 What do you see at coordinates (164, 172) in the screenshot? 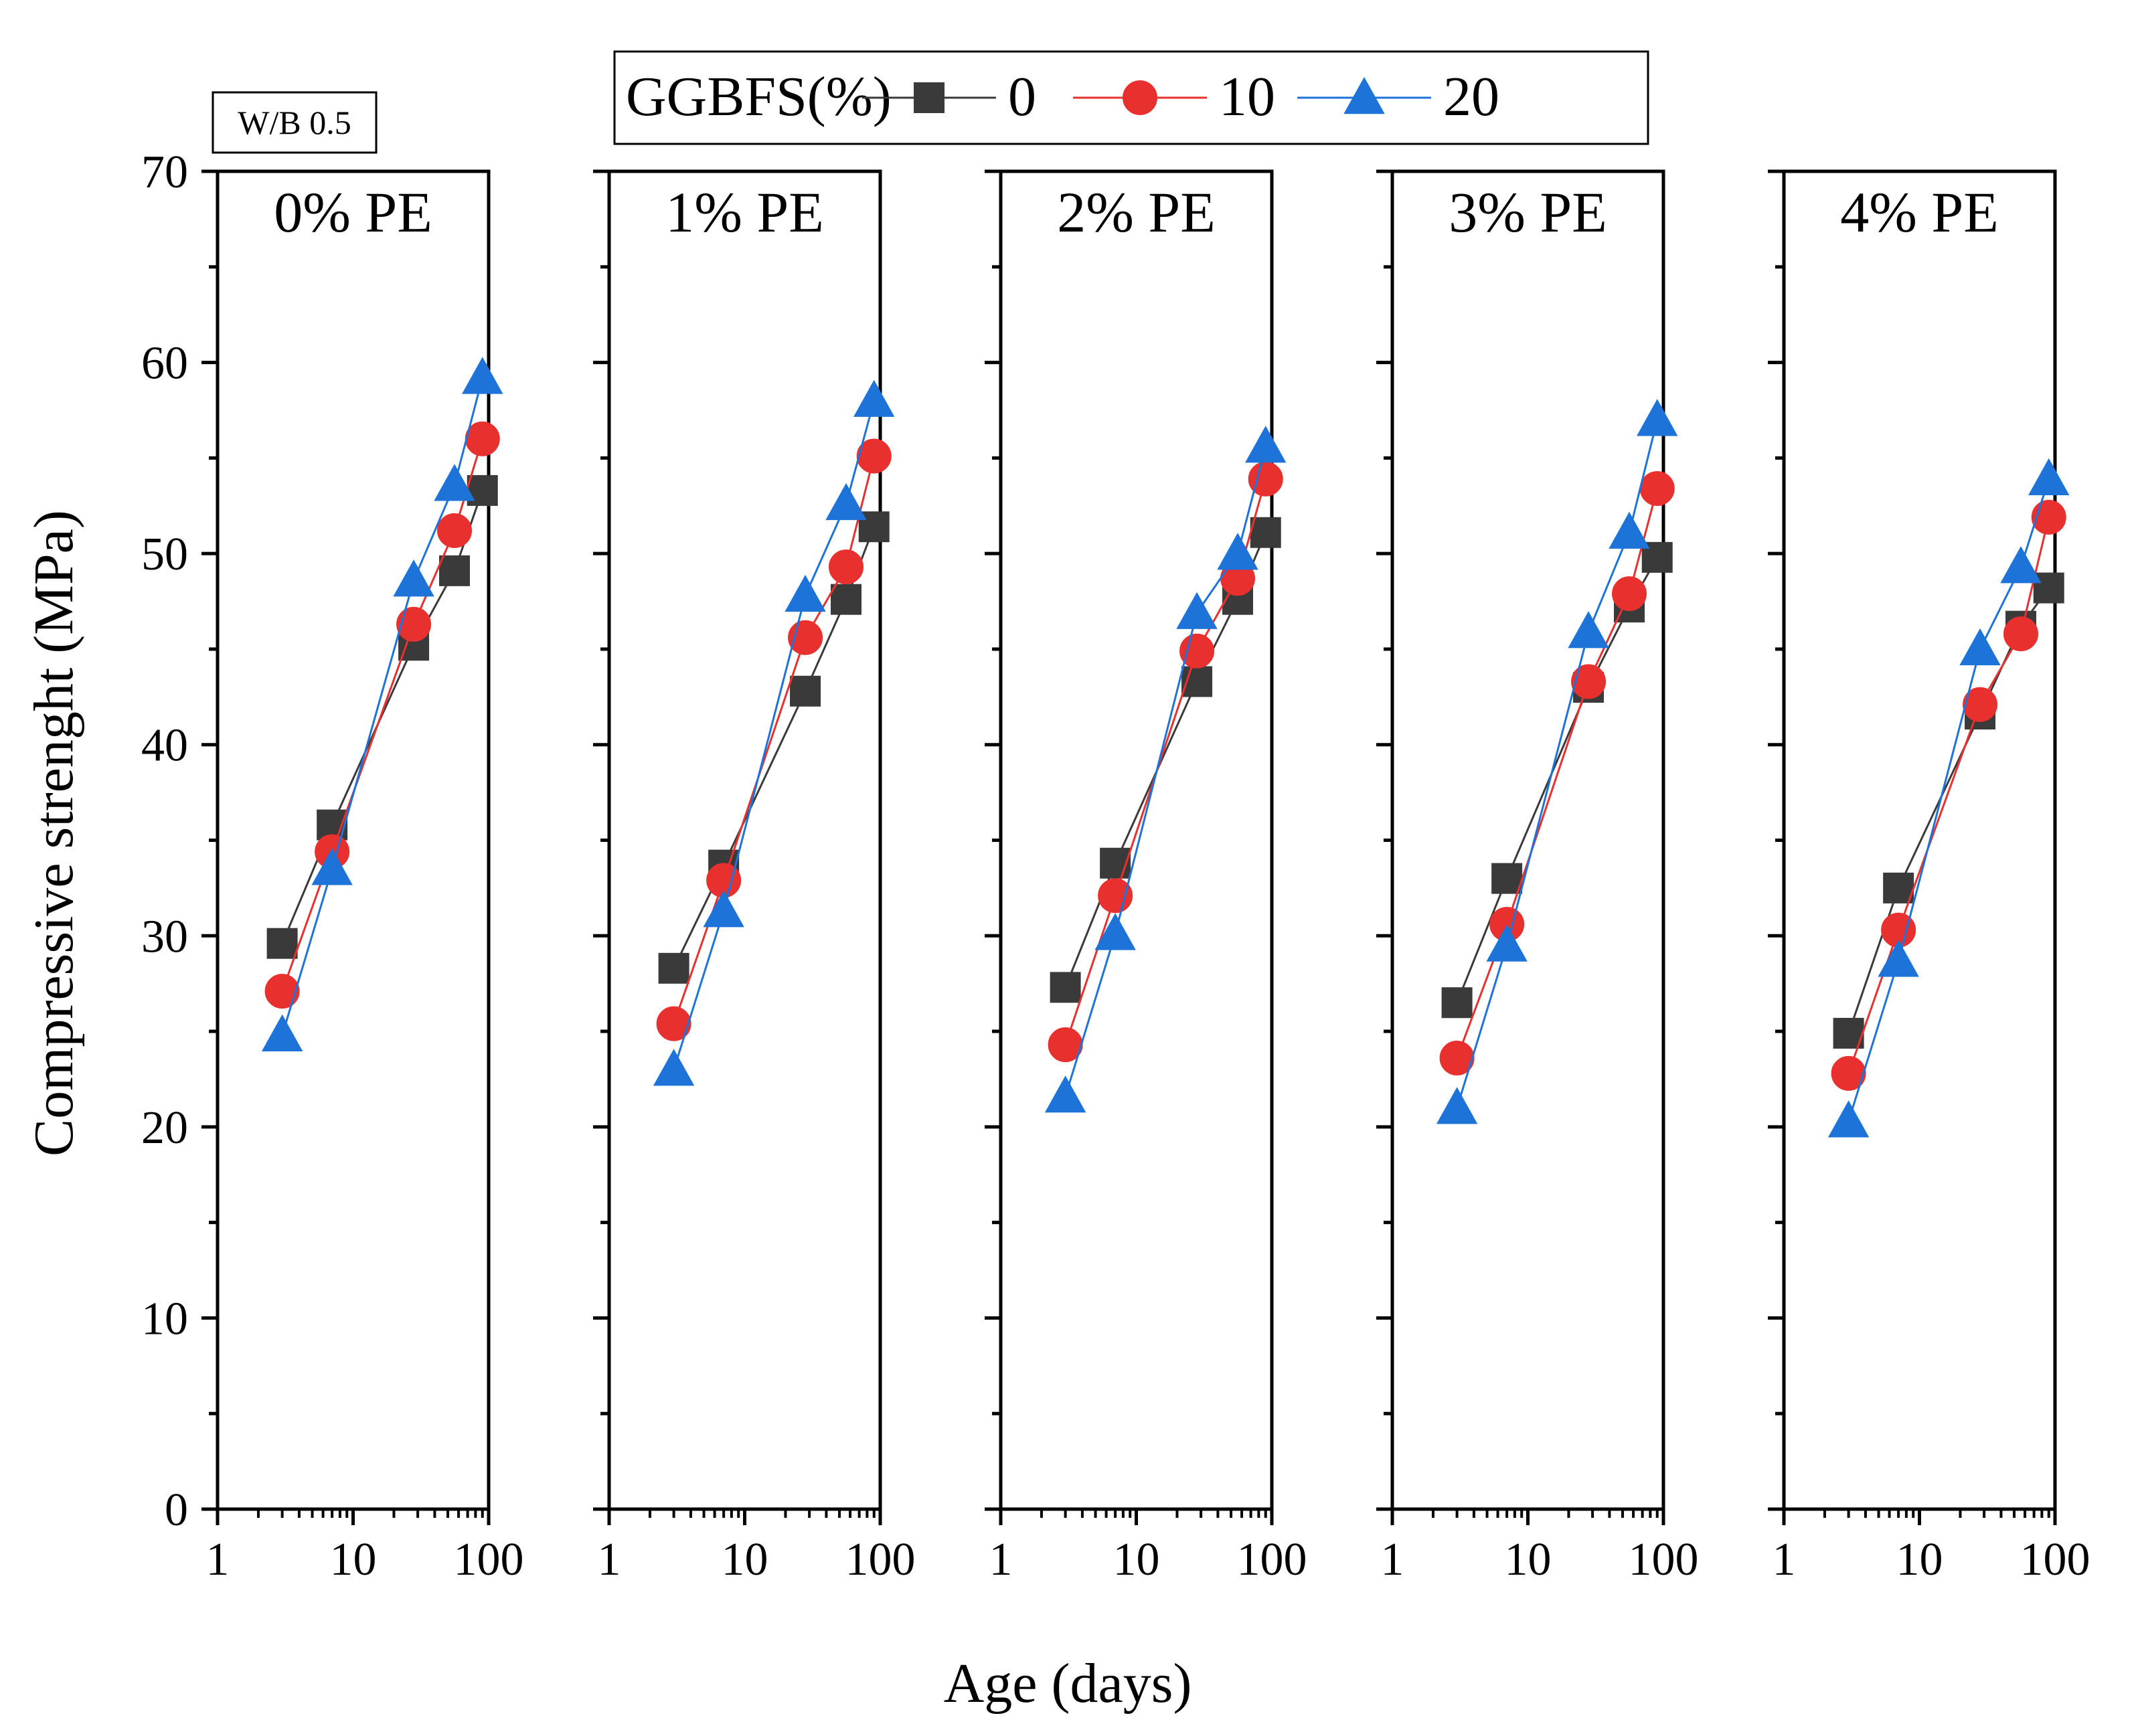
I see `y-tick-label: 70` at bounding box center [164, 172].